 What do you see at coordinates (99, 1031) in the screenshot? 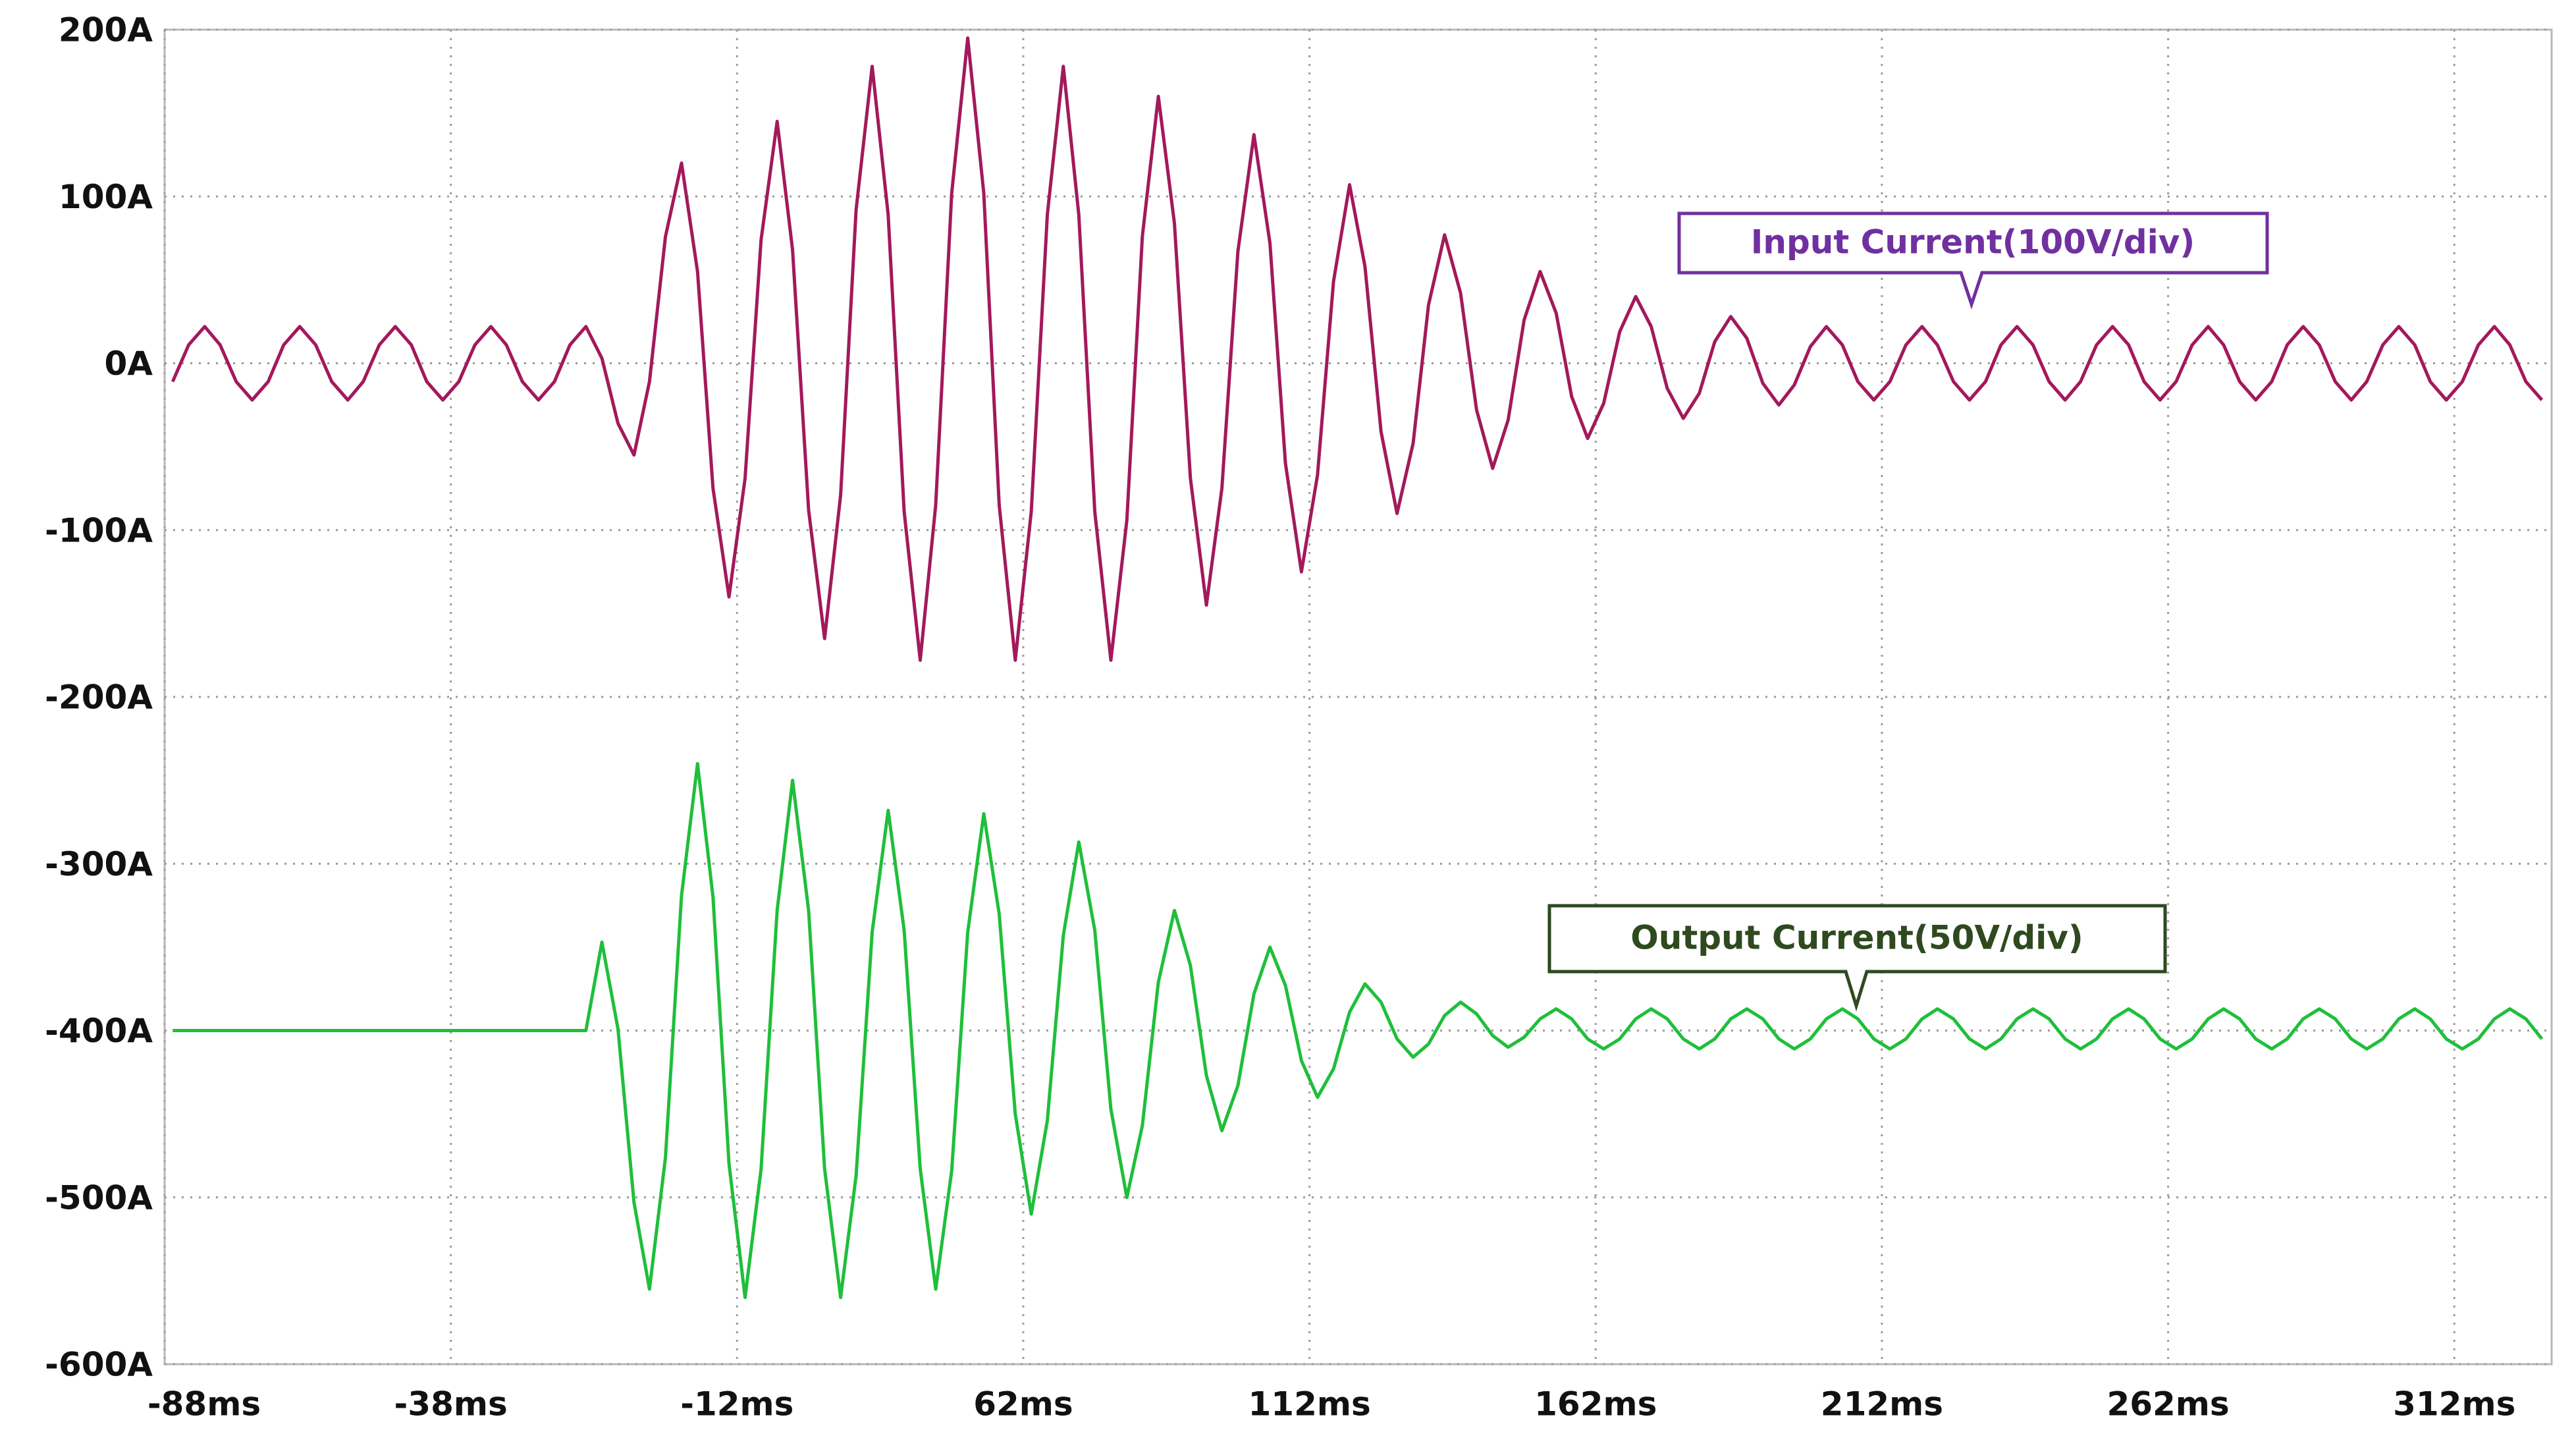
I see `y-tick-label: -400A` at bounding box center [99, 1031].